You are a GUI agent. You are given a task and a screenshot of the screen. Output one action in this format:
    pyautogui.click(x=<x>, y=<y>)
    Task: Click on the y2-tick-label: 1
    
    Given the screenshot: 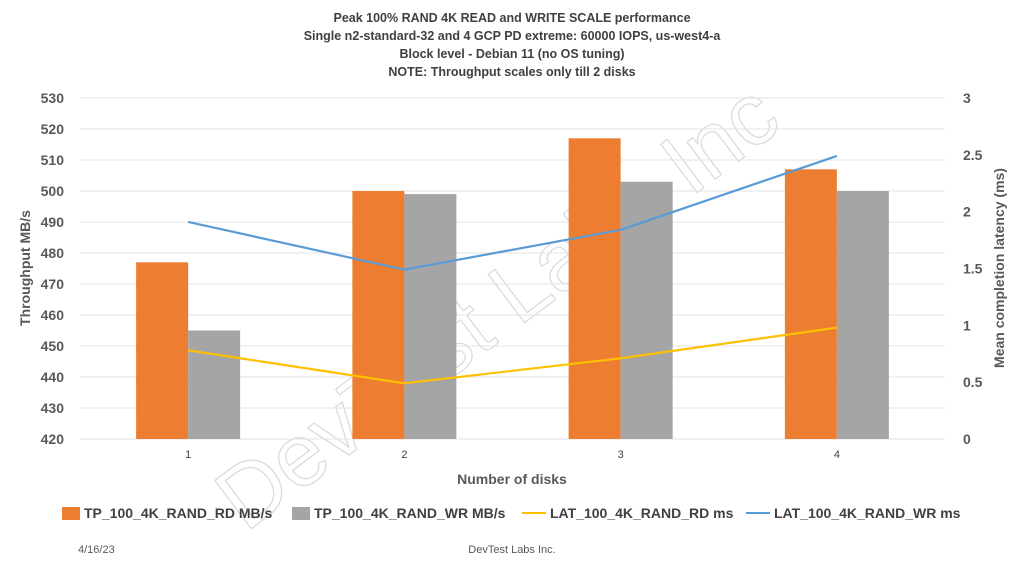 What is the action you would take?
    pyautogui.click(x=967, y=325)
    